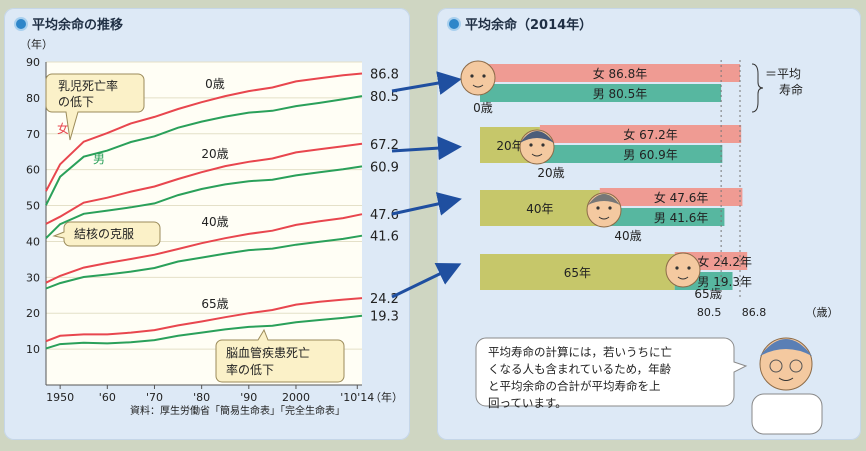 This screenshot has height=451, width=866. Describe the element at coordinates (620, 73) in the screenshot. I see `female-bar-label: 女 86.8年` at that location.